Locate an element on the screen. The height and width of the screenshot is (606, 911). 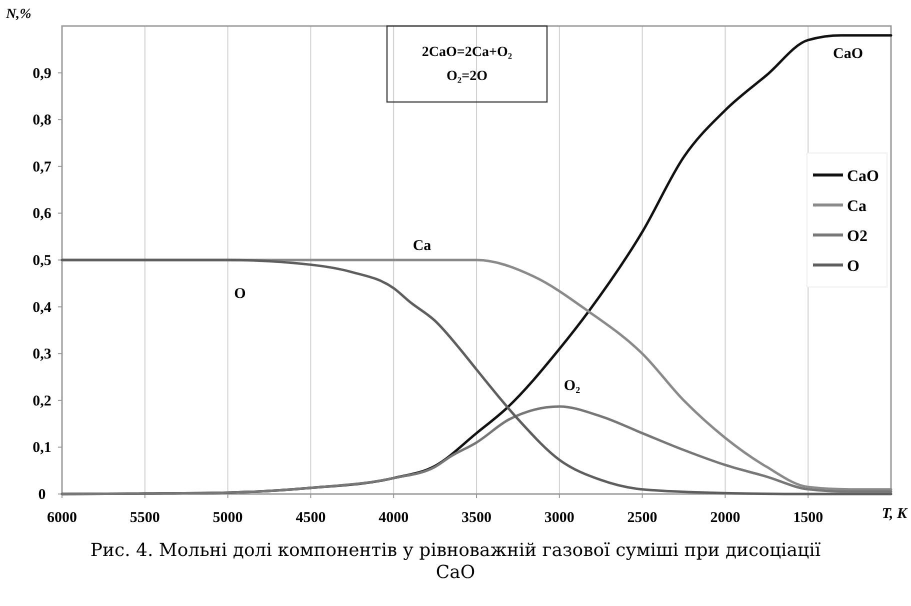
annotation: CaO is located at coordinates (848, 54).